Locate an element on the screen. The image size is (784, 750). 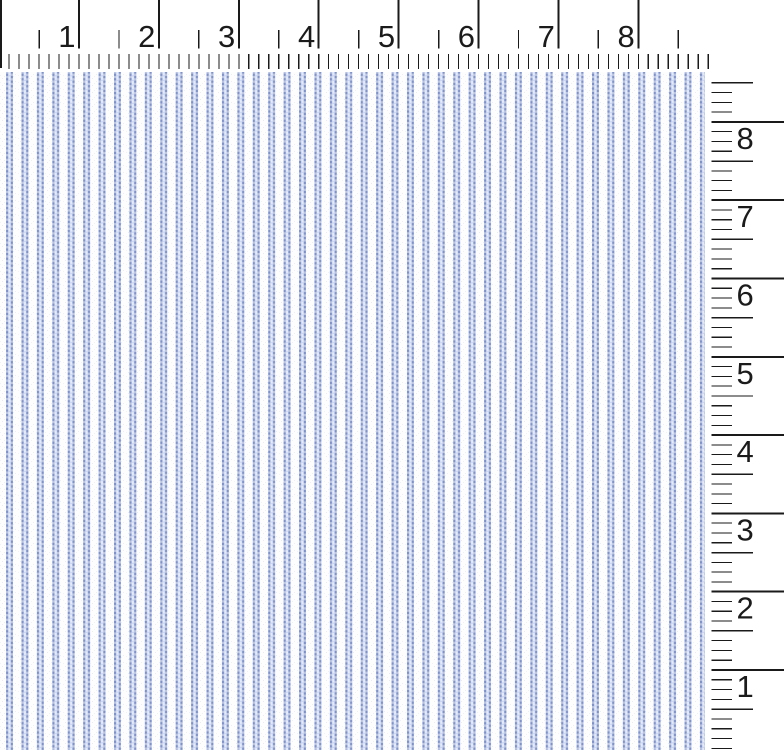
right-ruler-label-7: 7 is located at coordinates (745, 216).